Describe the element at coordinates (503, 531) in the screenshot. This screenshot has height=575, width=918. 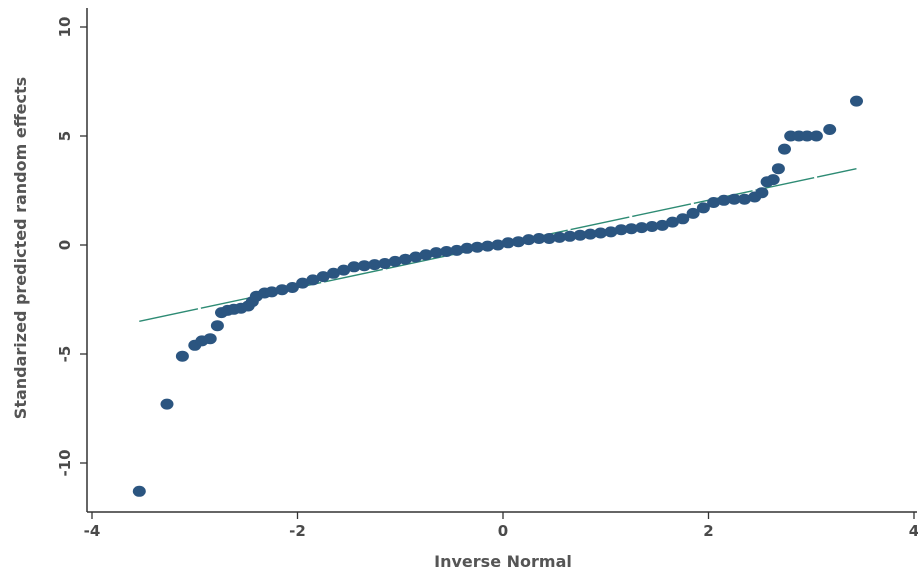
I see `x-tick-label: 0` at that location.